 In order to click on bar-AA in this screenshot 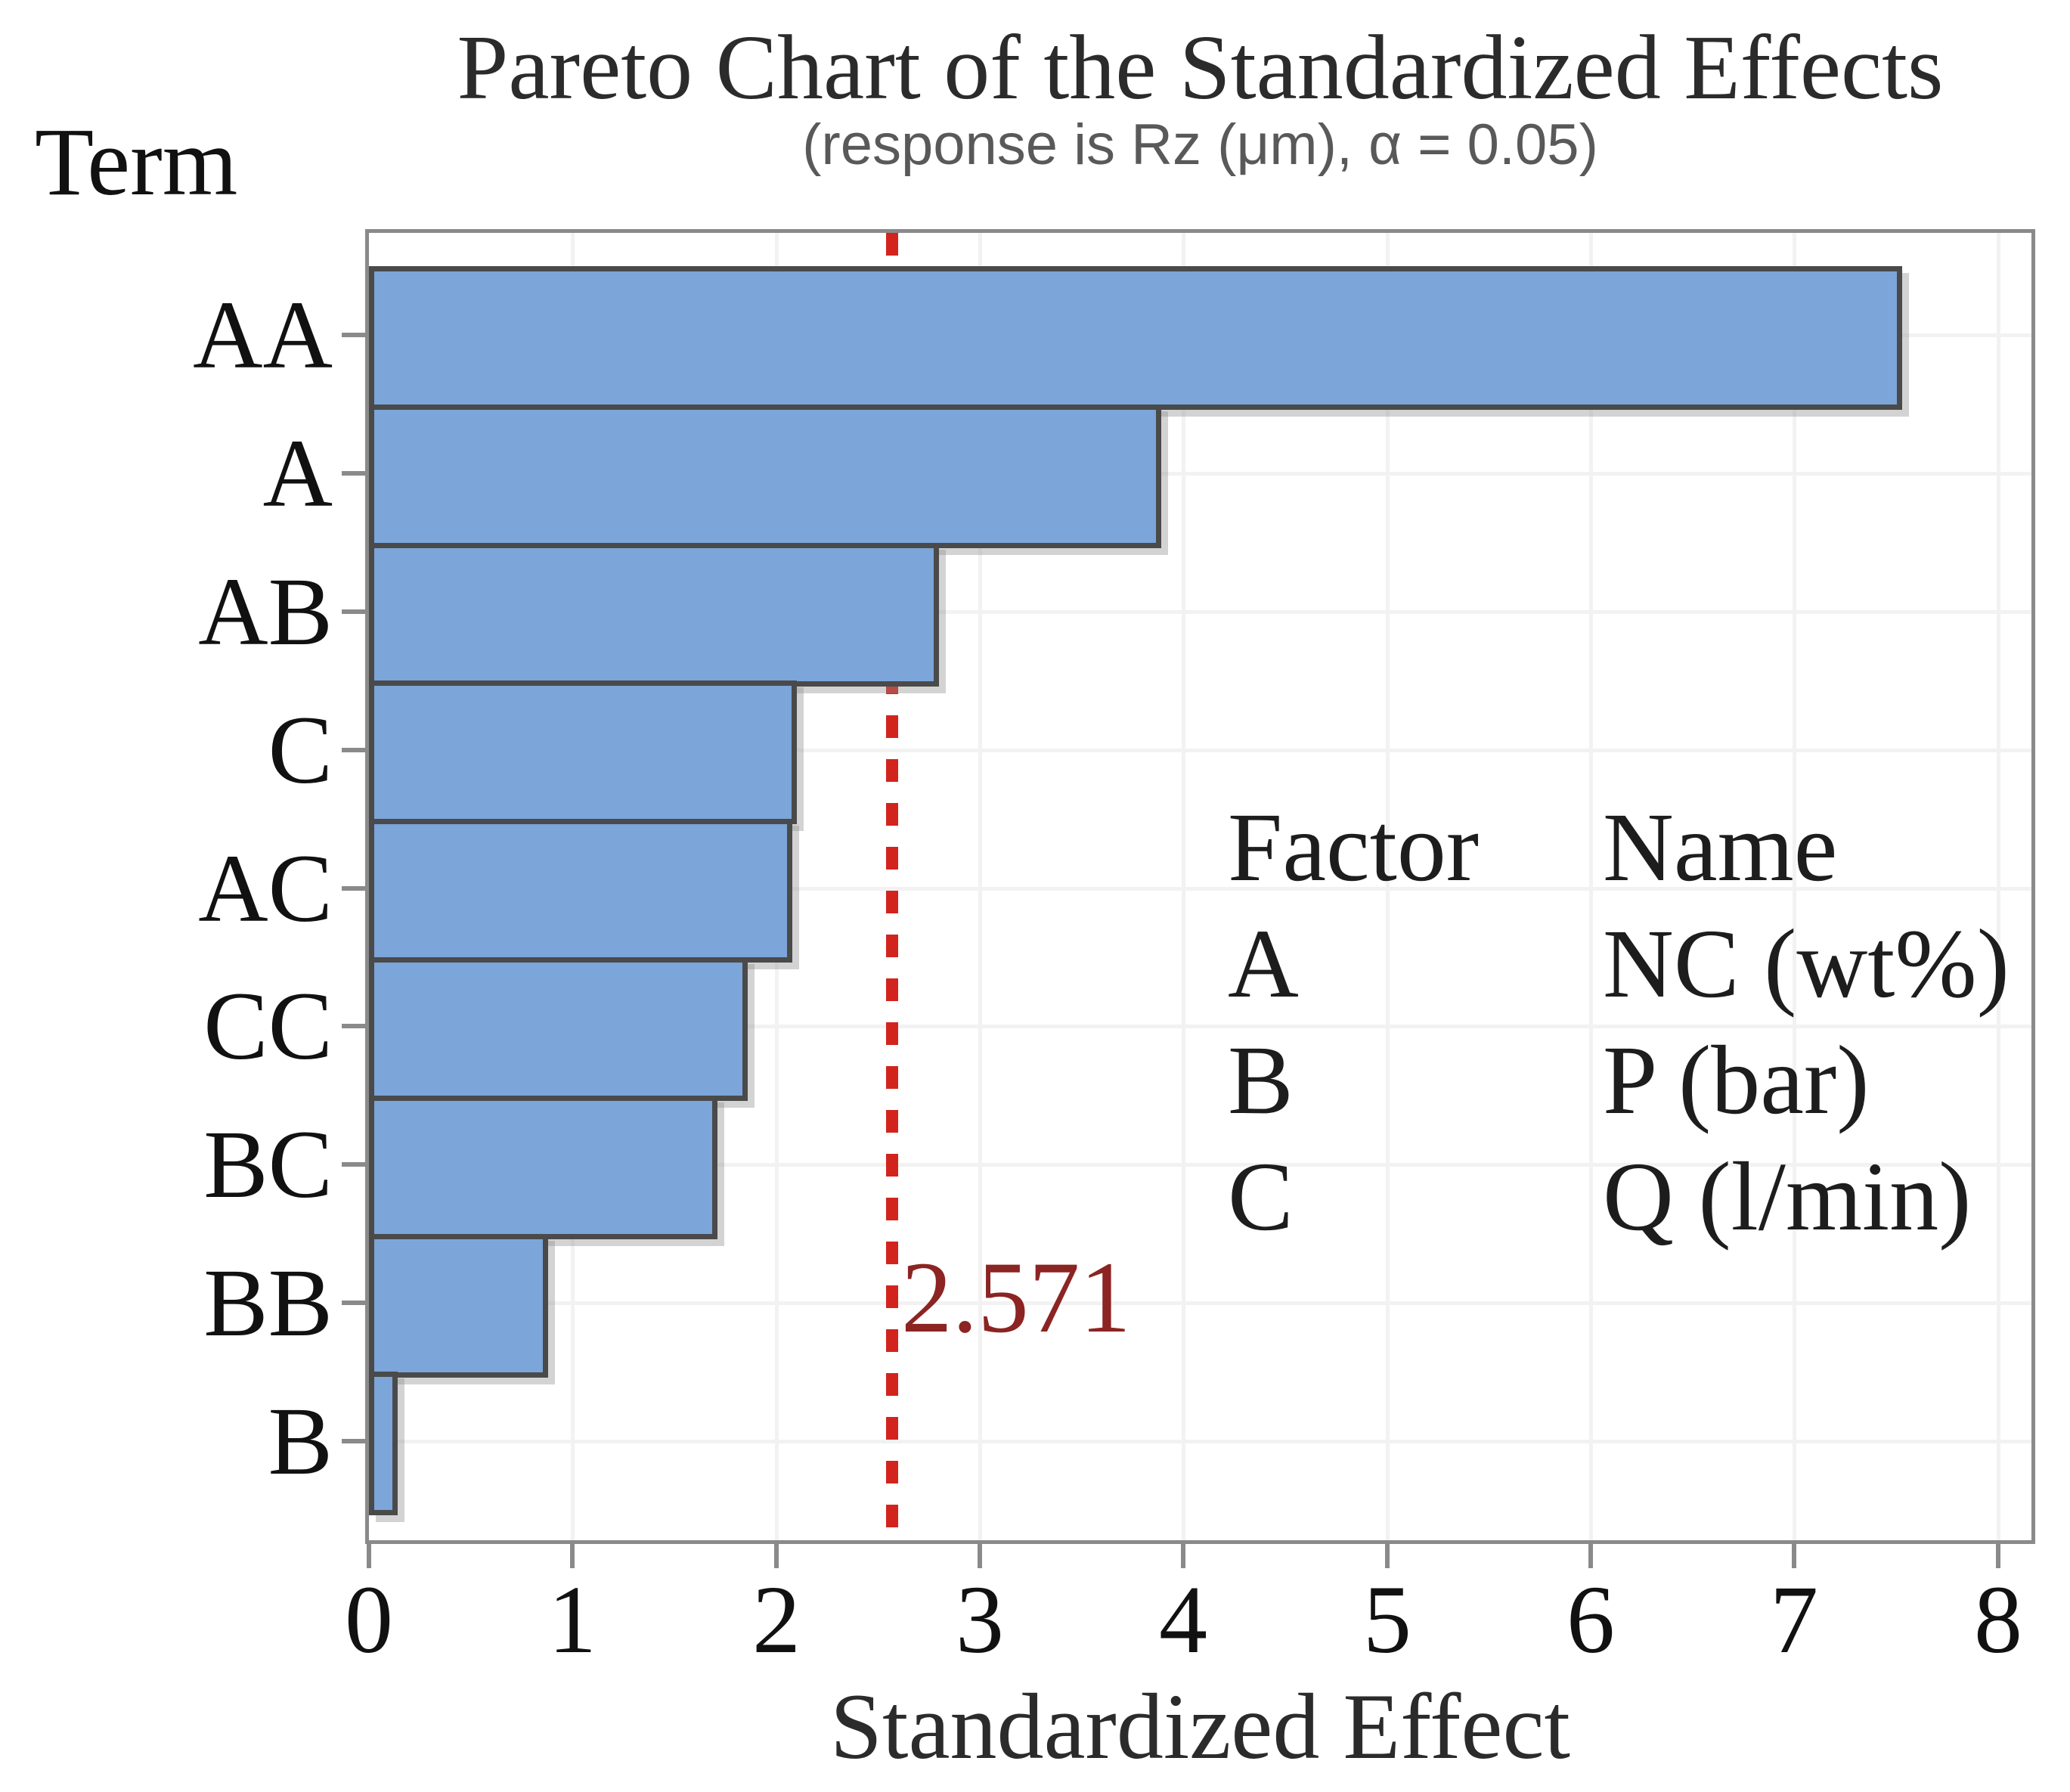, I will do `click(1135, 338)`.